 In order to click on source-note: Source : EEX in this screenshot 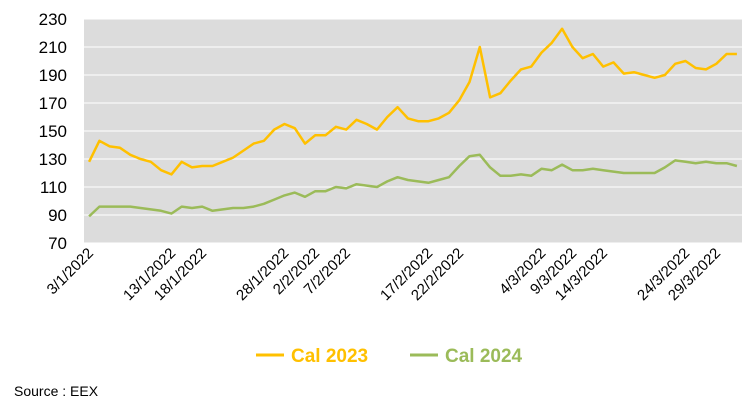, I will do `click(56, 391)`.